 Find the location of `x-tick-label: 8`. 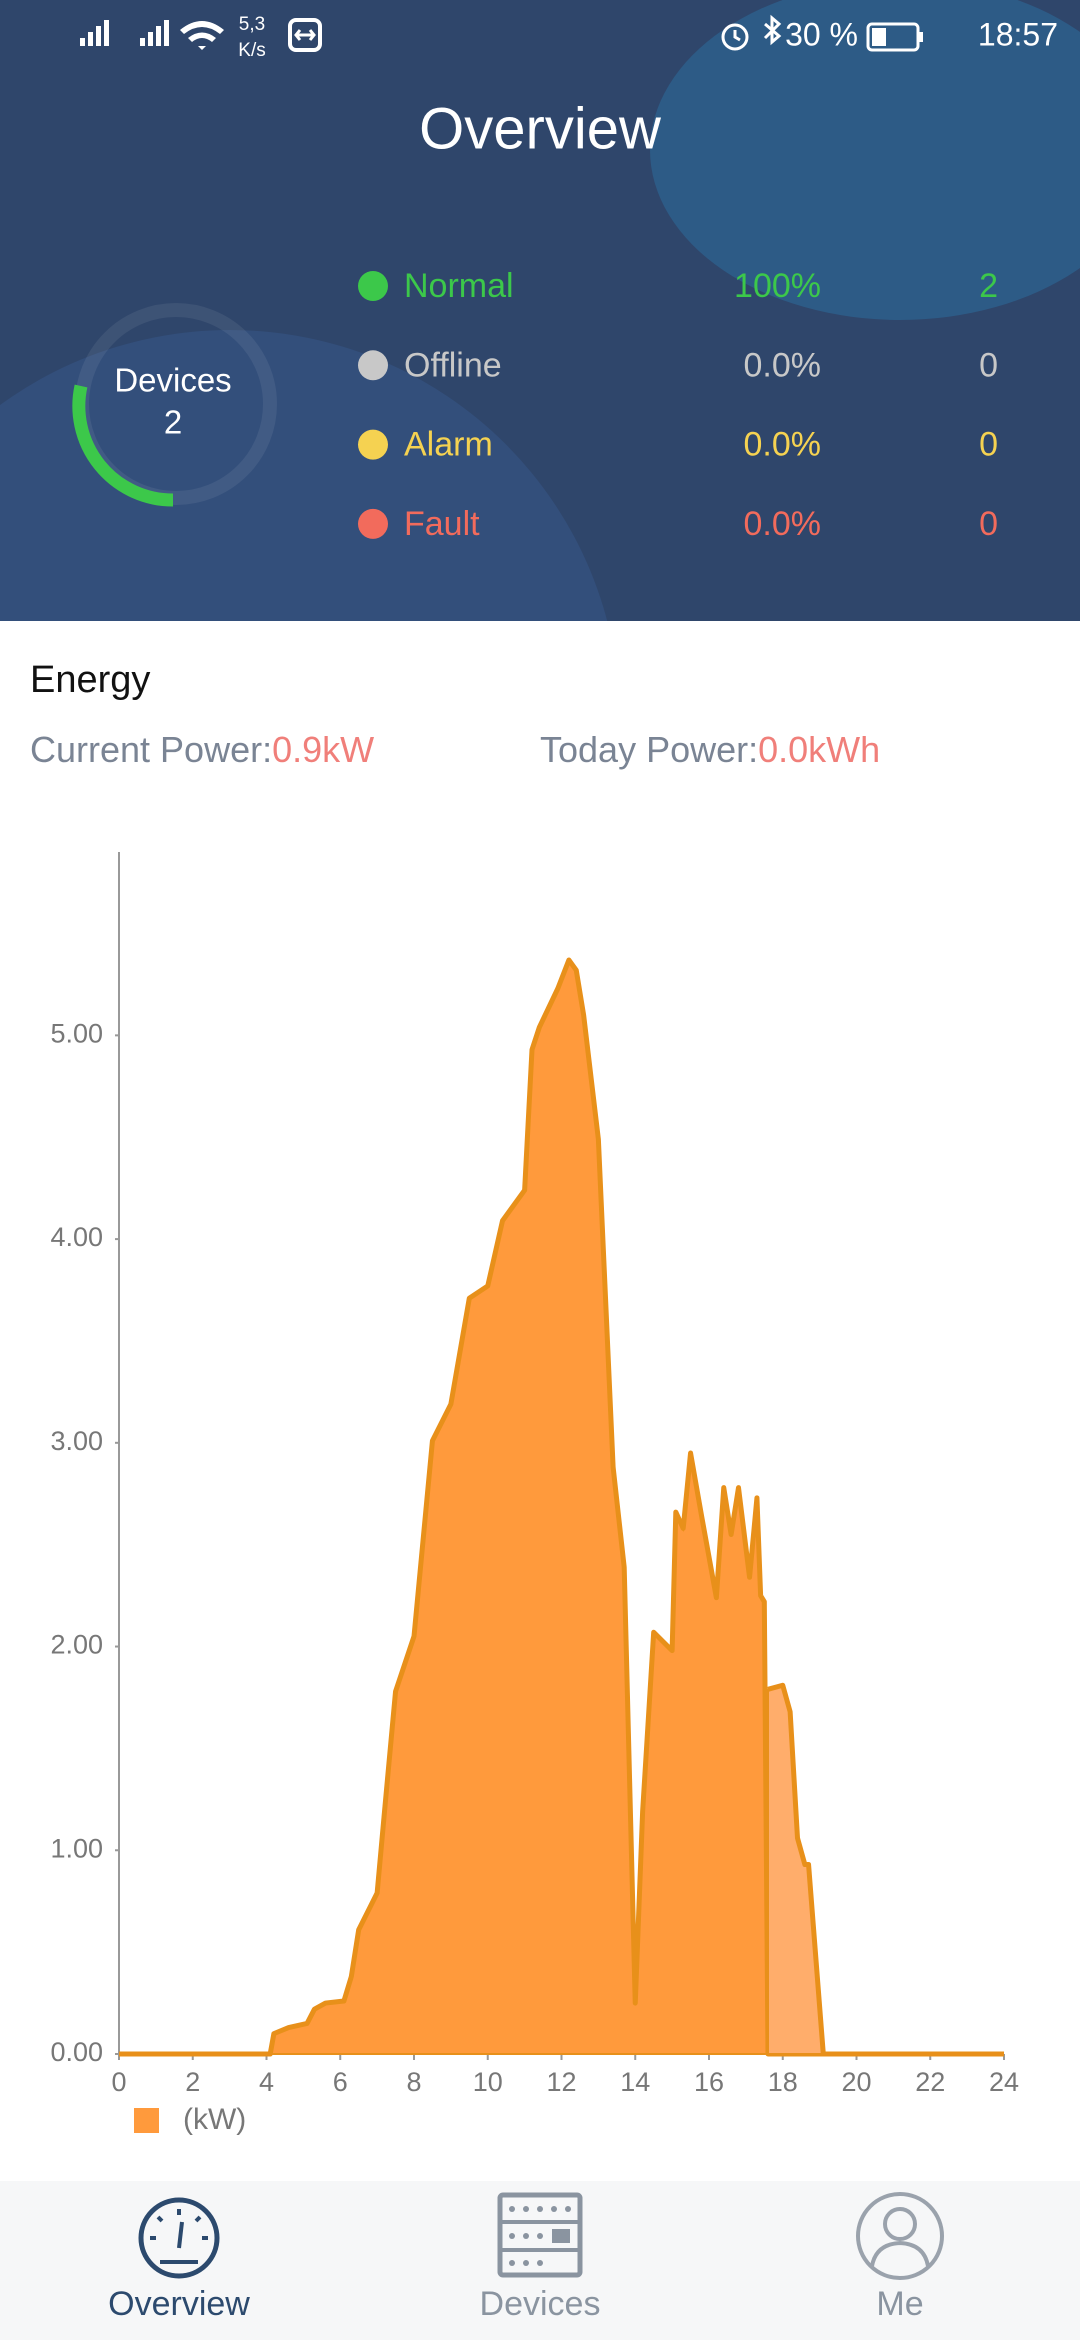

x-tick-label: 8 is located at coordinates (413, 2082).